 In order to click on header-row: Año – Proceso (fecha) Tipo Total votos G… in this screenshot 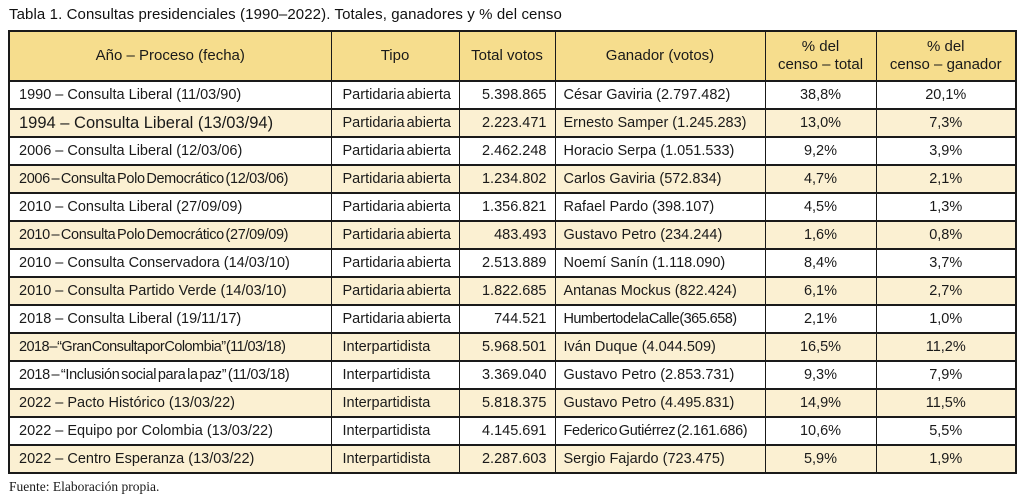, I will do `click(512, 56)`.